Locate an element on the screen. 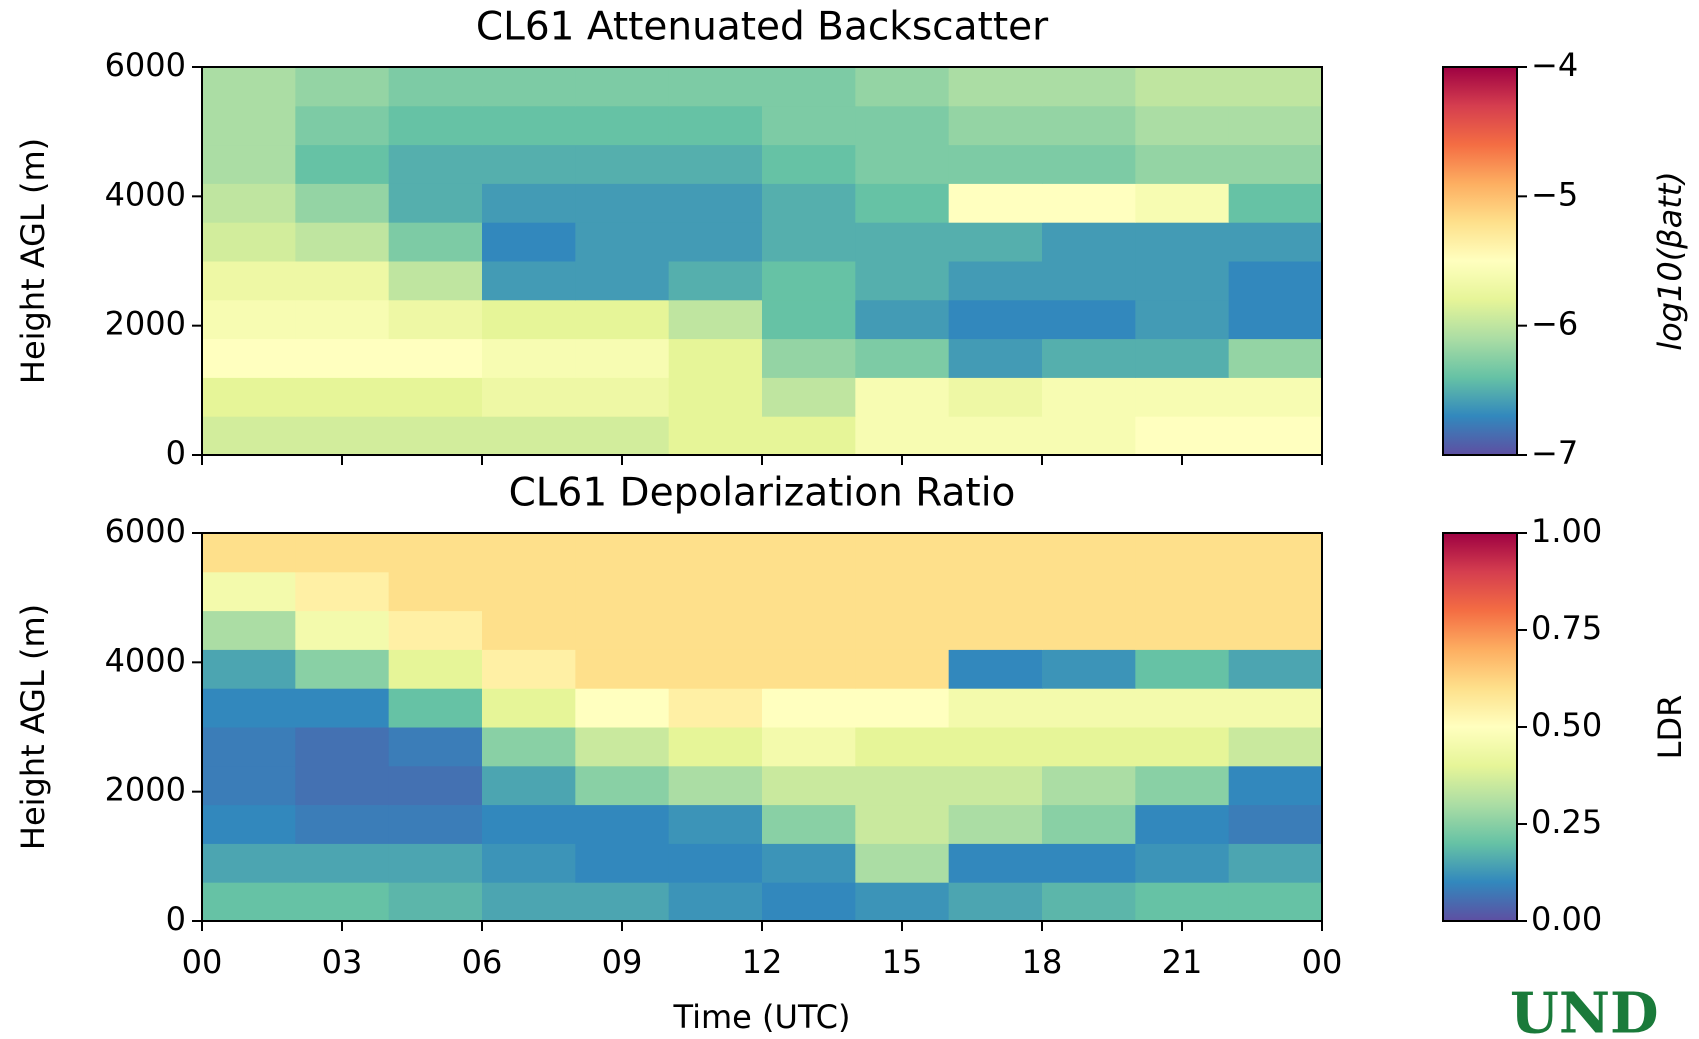  x-tick-label: 15 is located at coordinates (902, 962).